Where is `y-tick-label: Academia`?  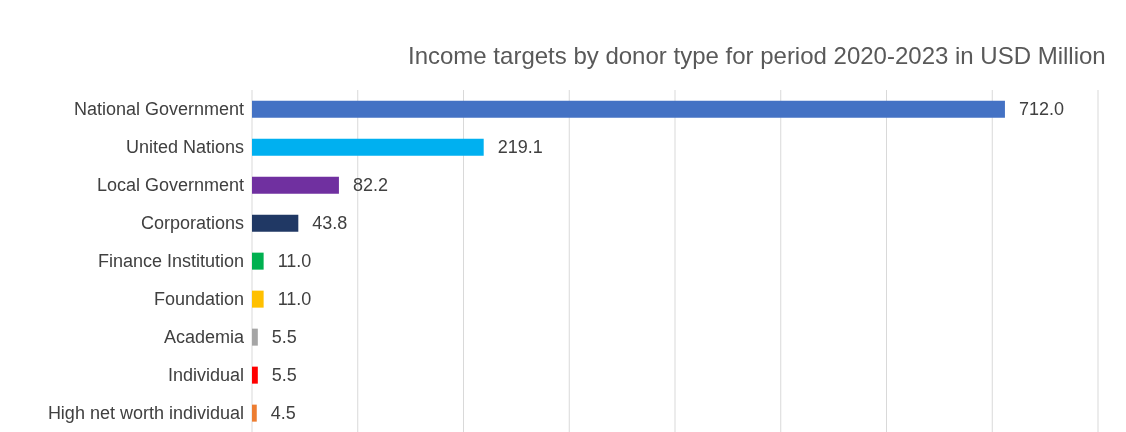 y-tick-label: Academia is located at coordinates (204, 337).